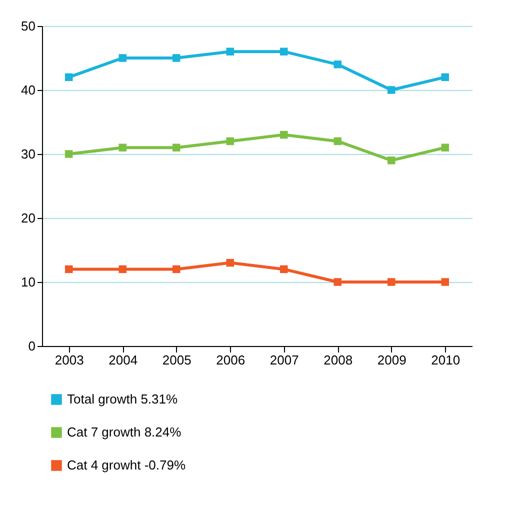 The width and height of the screenshot is (531, 519). What do you see at coordinates (69, 360) in the screenshot?
I see `x-tick-label: 2003` at bounding box center [69, 360].